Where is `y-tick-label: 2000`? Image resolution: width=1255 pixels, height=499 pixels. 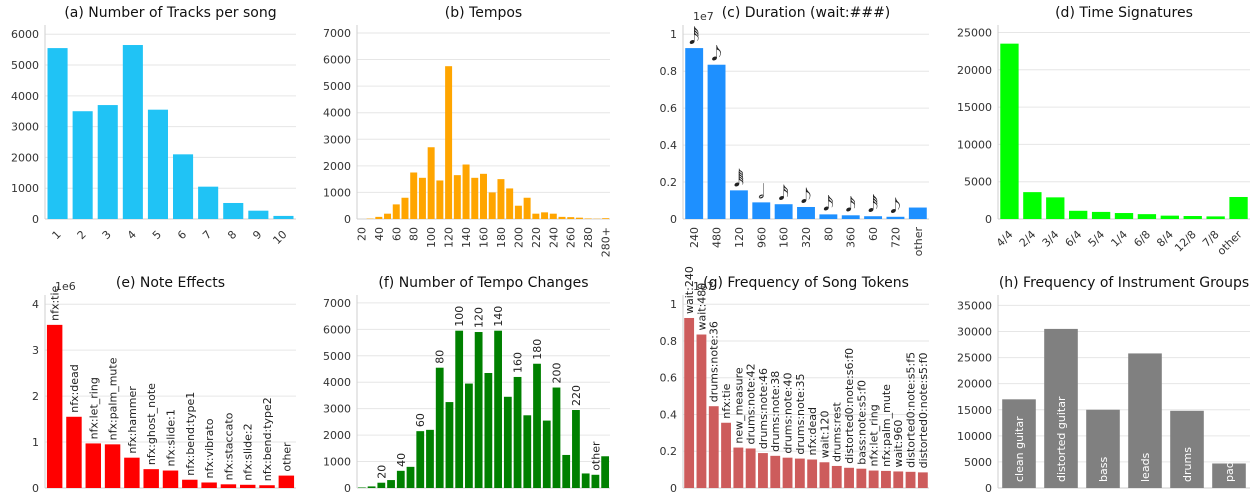 y-tick-label: 2000 is located at coordinates (337, 435).